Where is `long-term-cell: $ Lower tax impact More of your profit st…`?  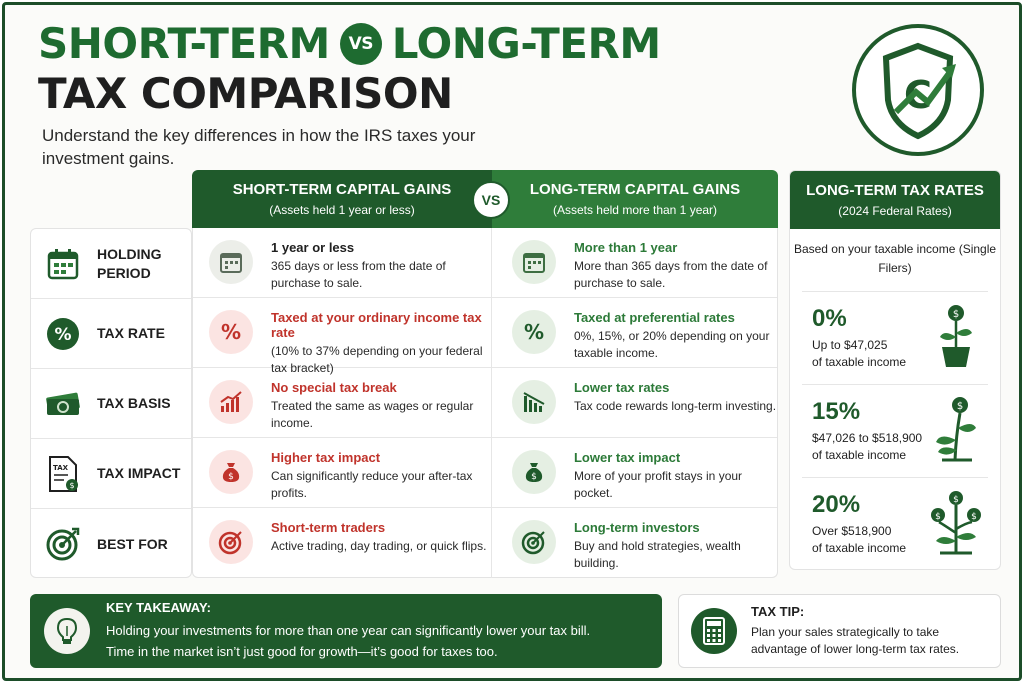 long-term-cell: $ Lower tax impact More of your profit st… is located at coordinates (634, 472).